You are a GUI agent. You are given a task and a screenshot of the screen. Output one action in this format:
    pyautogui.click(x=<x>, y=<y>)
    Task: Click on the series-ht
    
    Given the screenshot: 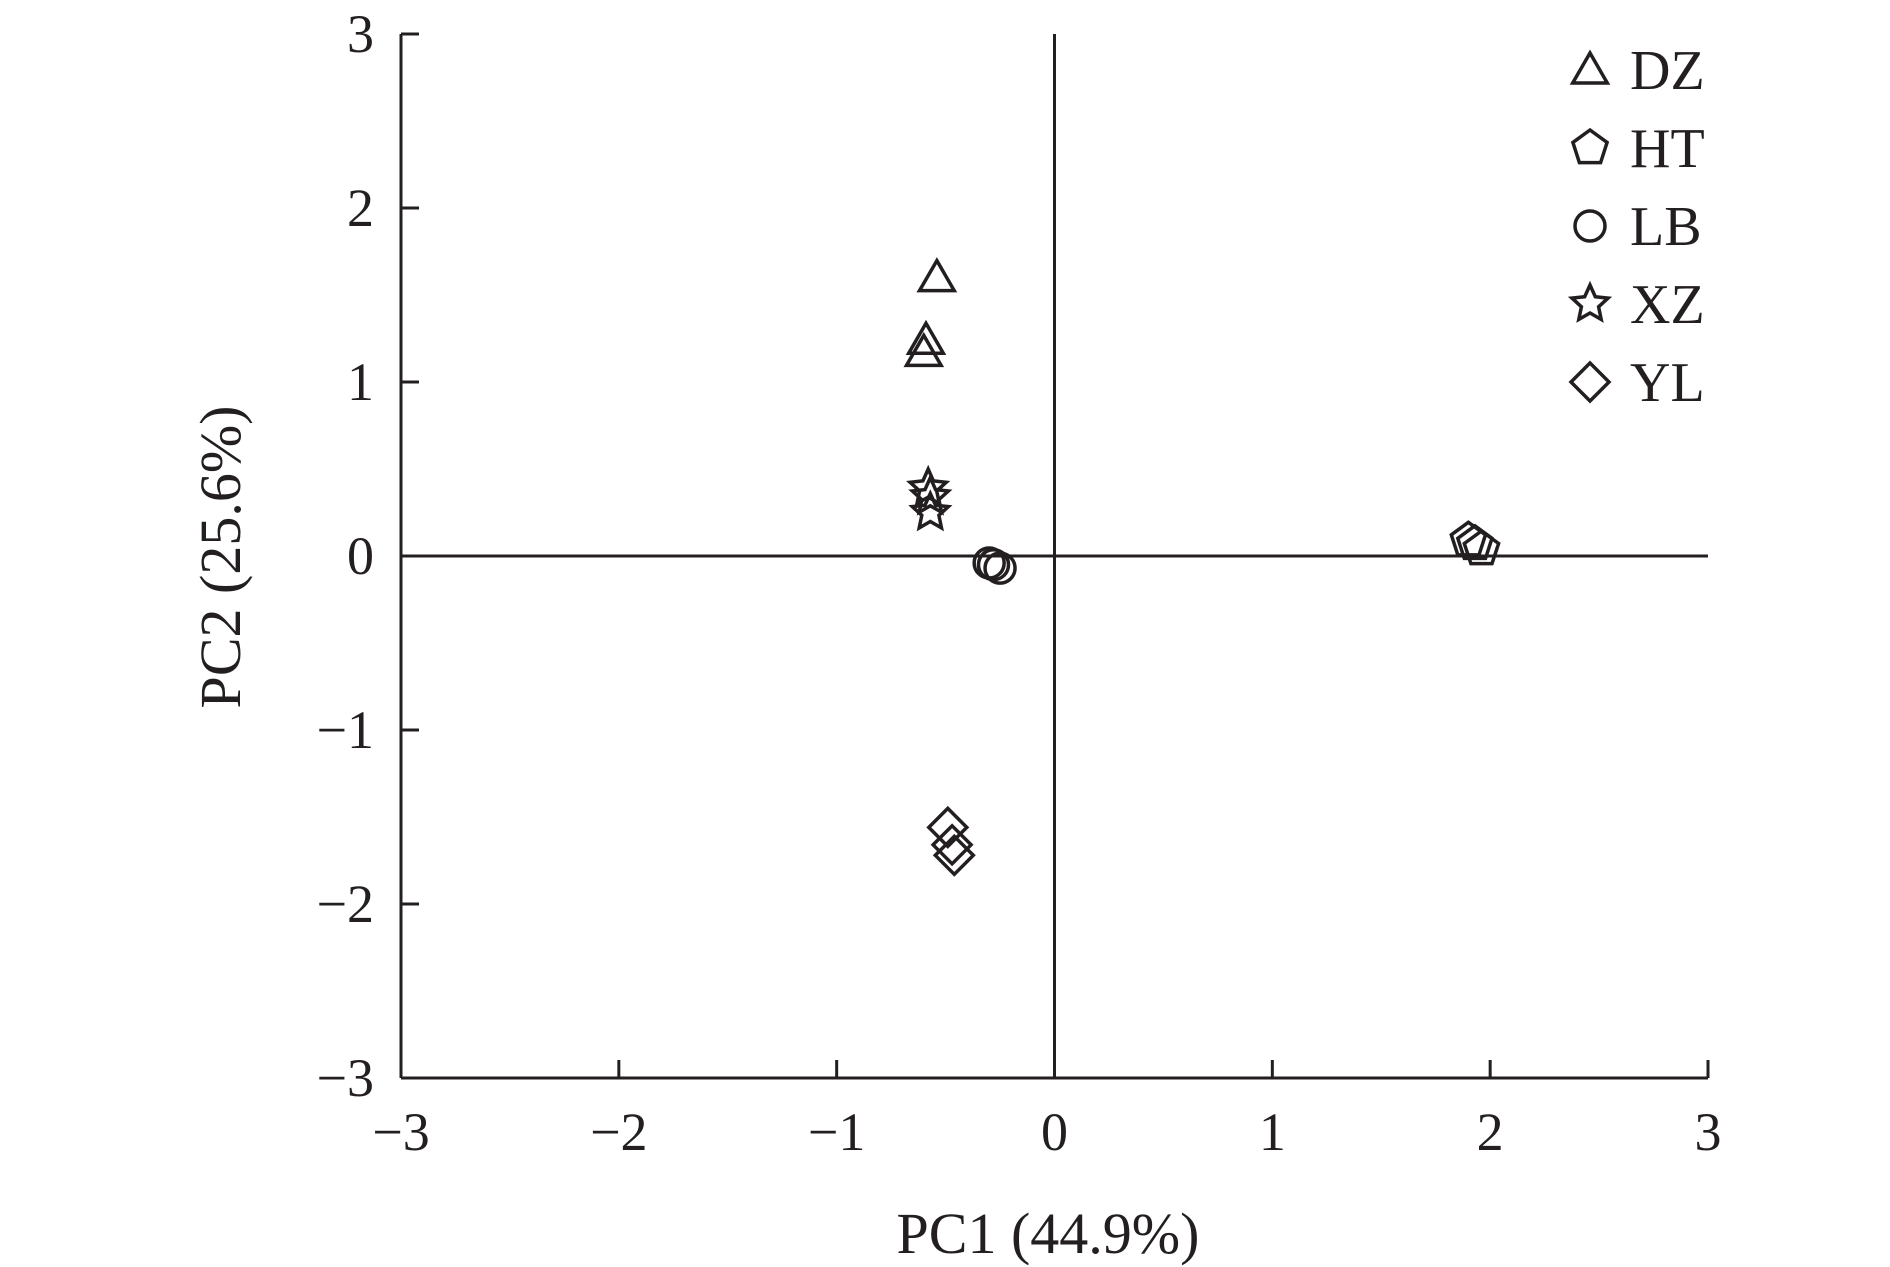 What is the action you would take?
    pyautogui.click(x=1475, y=543)
    